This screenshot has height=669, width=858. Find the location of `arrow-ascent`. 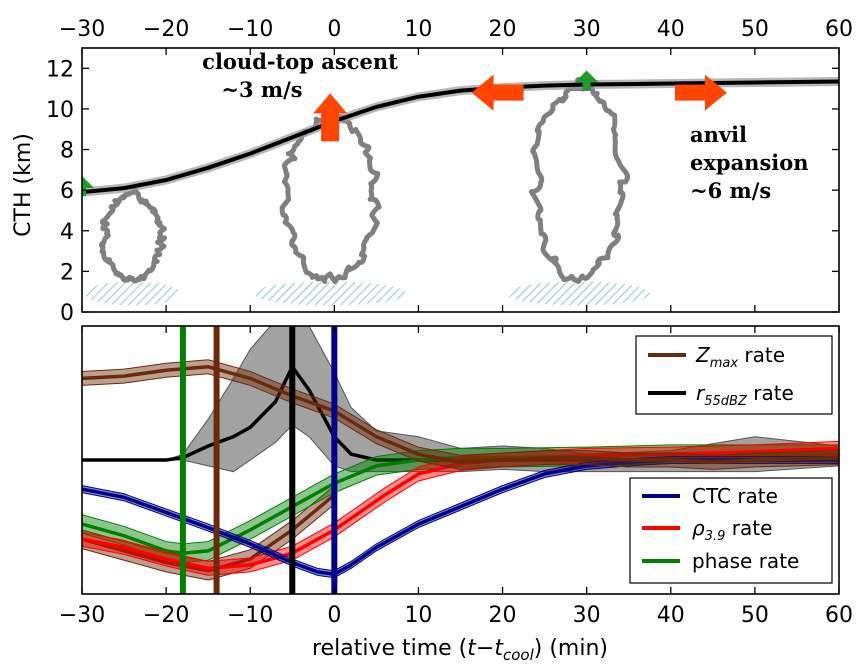

arrow-ascent is located at coordinates (330, 117).